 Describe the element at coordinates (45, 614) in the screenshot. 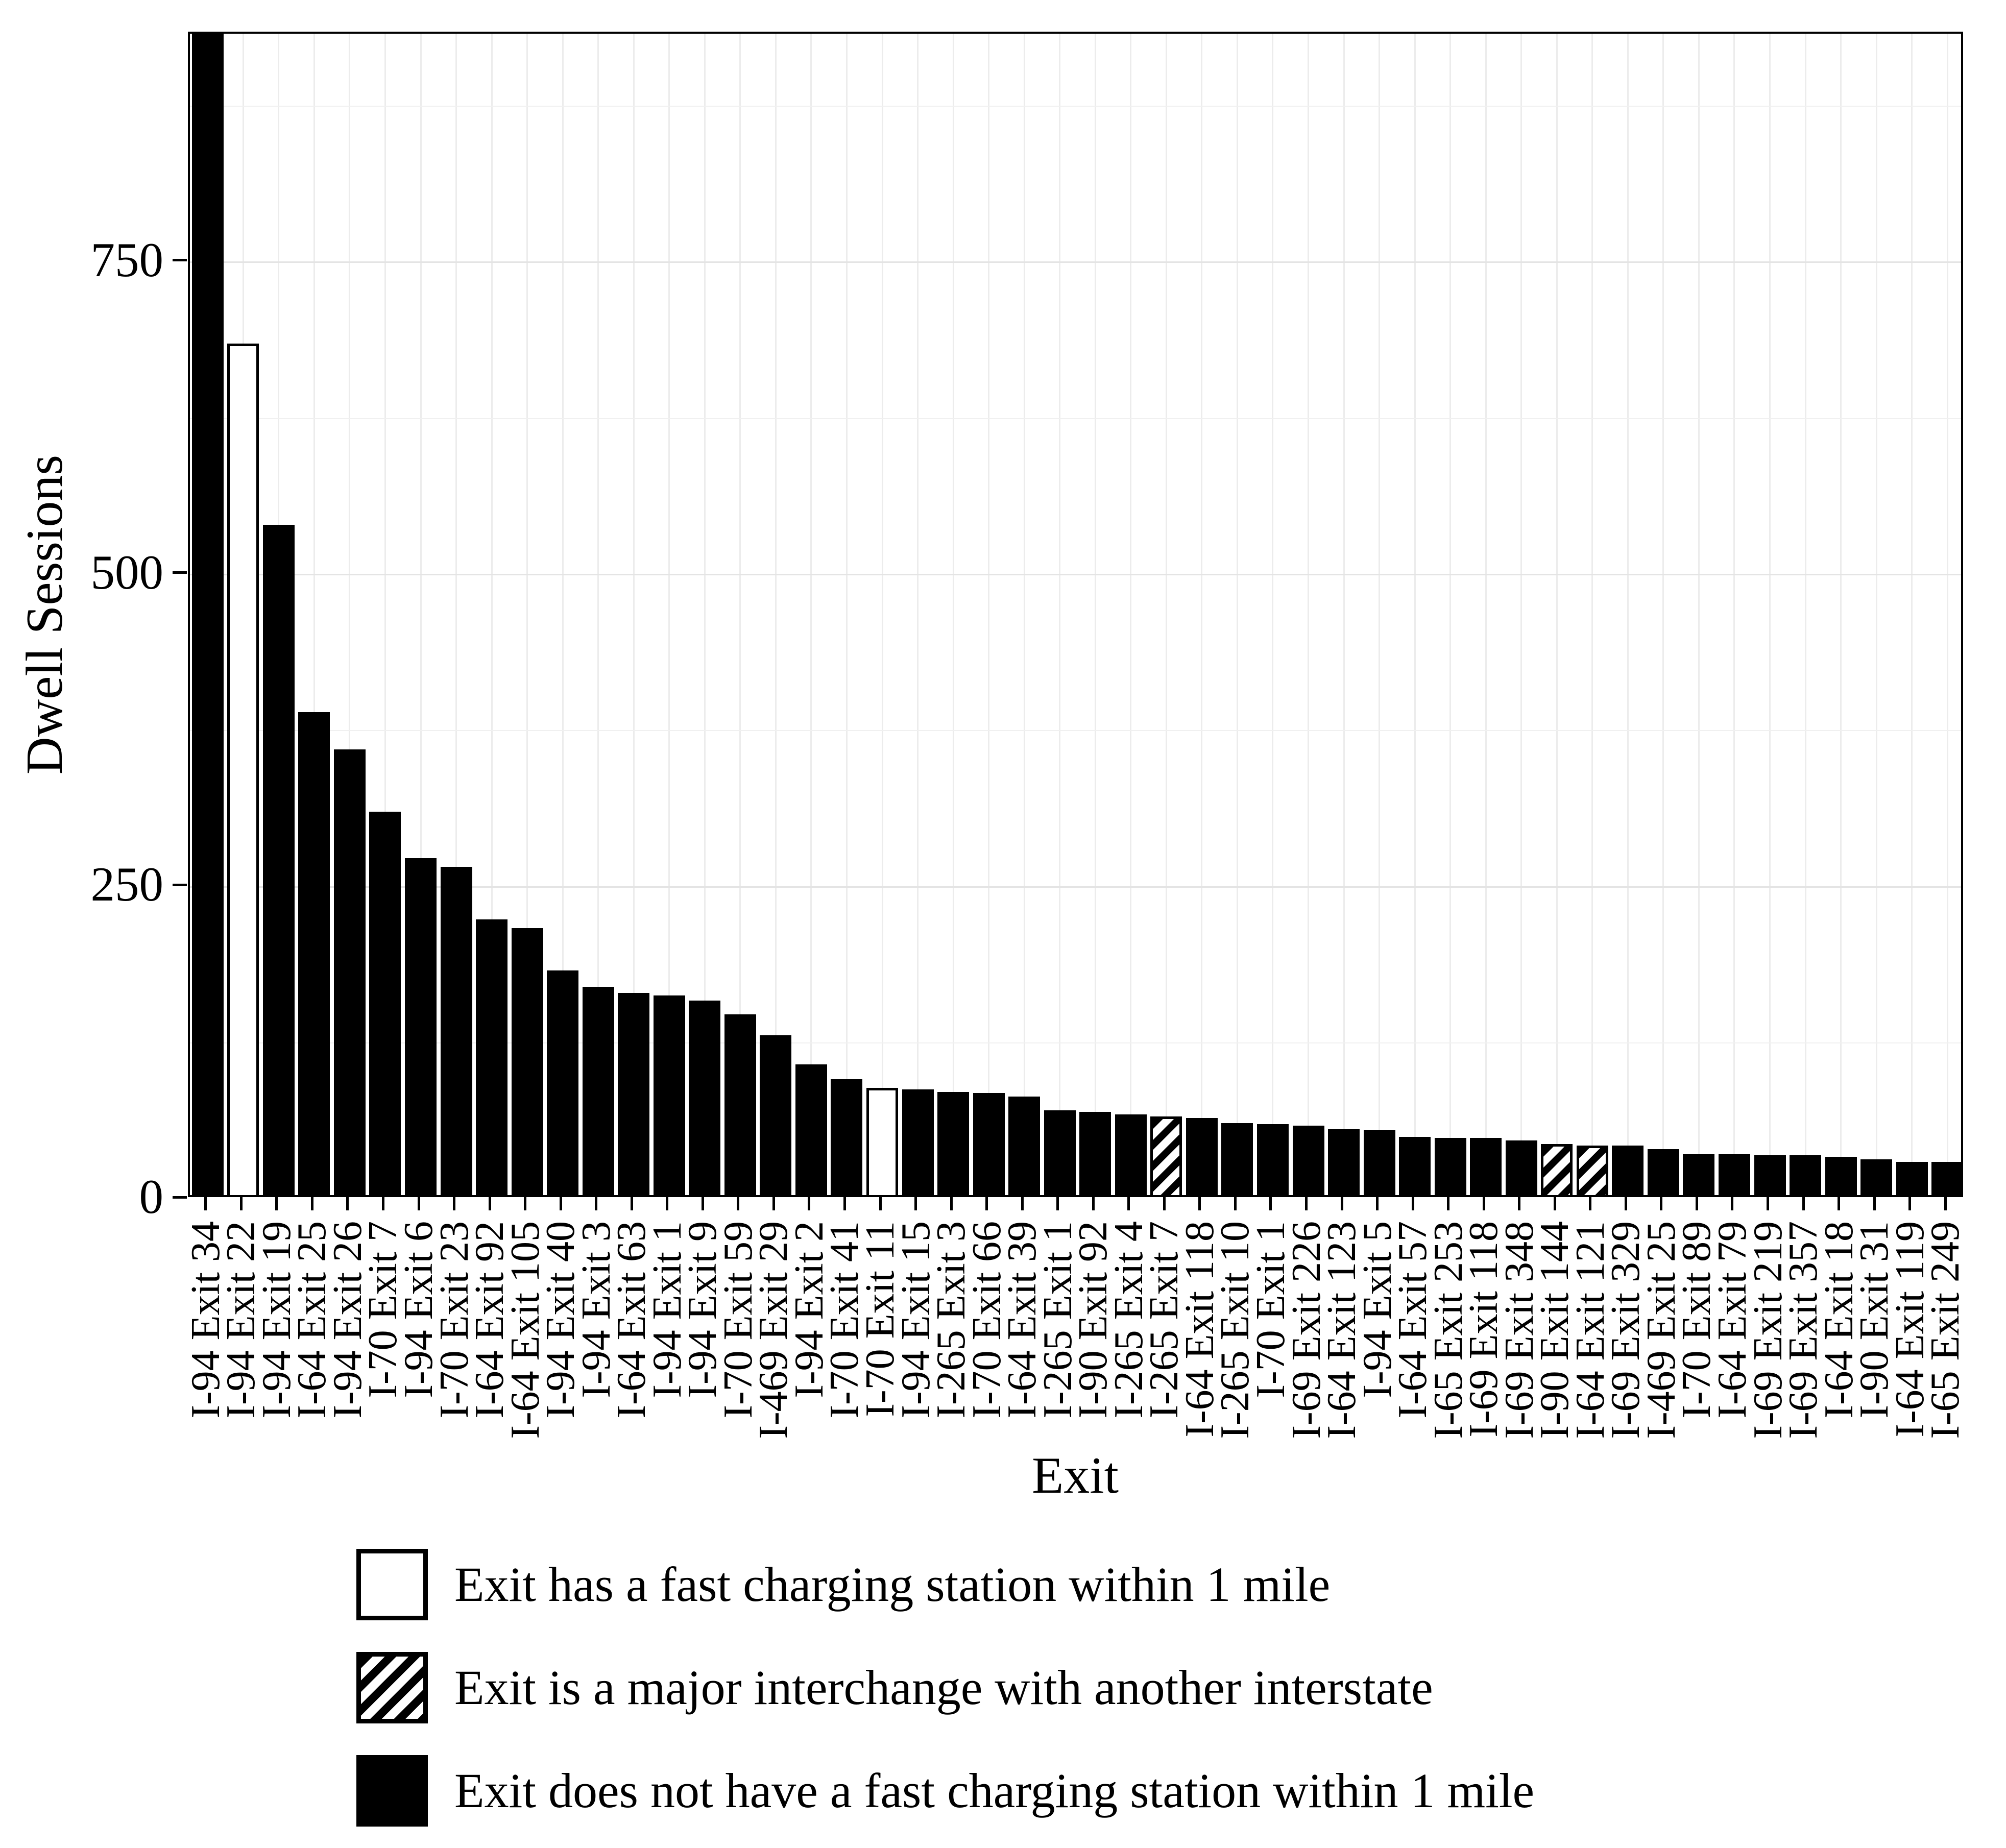

I see `y-axis-title: Dwell Sessions` at that location.